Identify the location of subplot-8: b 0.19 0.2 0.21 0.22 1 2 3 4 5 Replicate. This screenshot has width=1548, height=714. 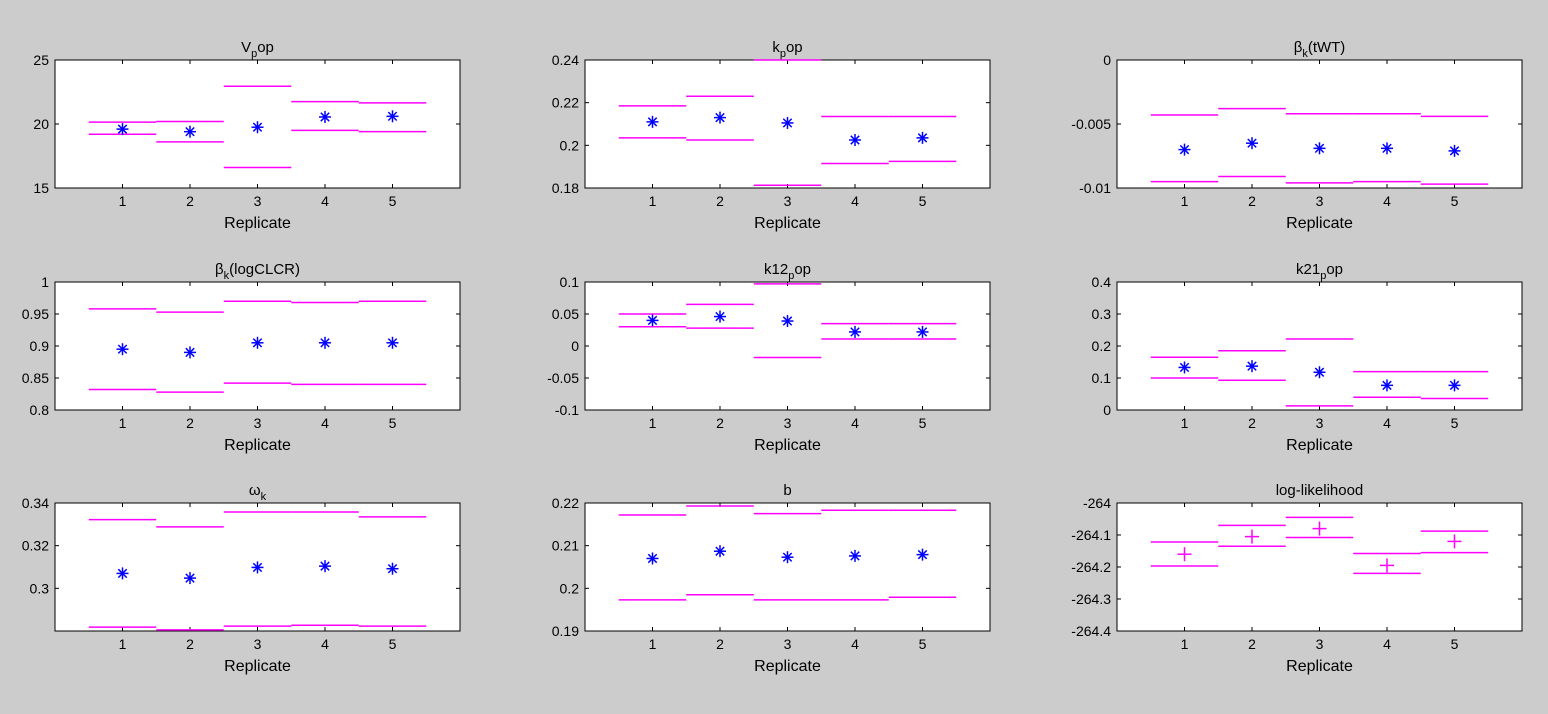
(771, 578).